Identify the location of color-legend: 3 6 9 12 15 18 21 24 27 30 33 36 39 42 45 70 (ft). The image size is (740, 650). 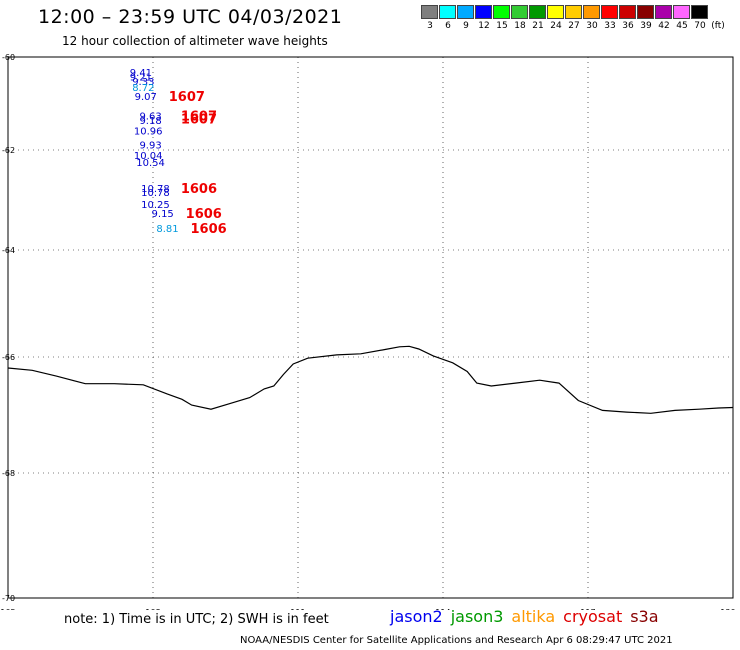
(573, 19).